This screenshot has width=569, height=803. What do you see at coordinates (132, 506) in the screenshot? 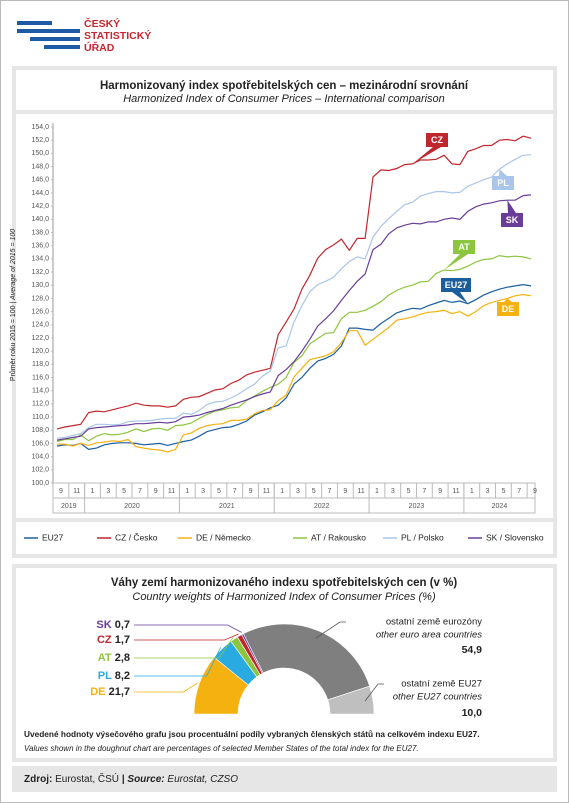
I see `year-label: 2020` at bounding box center [132, 506].